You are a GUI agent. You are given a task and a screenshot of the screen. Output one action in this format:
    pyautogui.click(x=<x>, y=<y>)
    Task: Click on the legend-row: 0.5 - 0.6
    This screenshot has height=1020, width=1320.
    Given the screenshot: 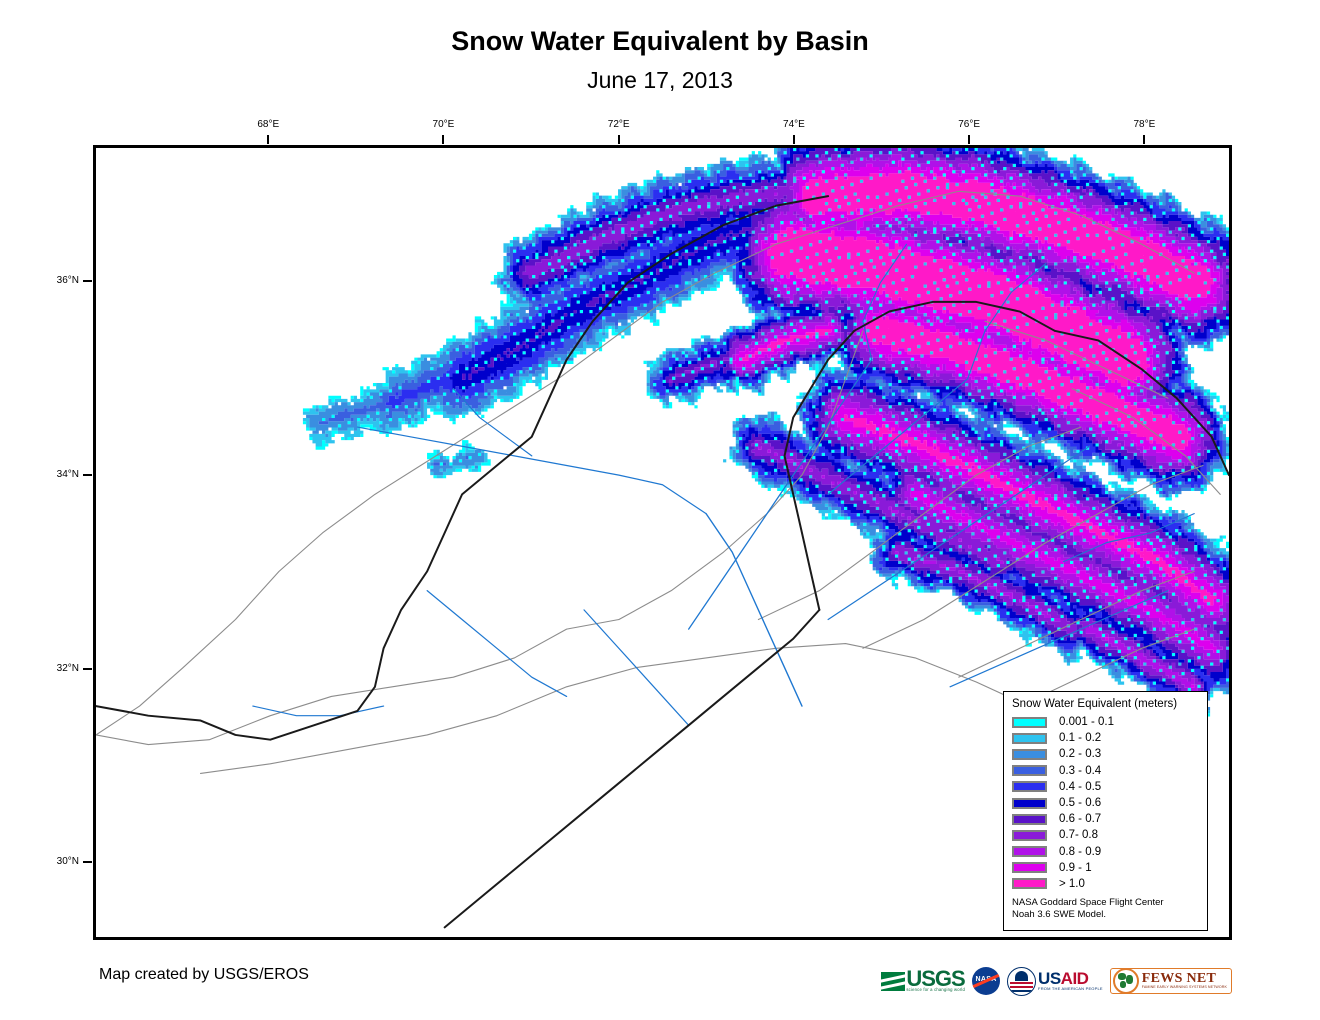 What is the action you would take?
    pyautogui.click(x=1105, y=803)
    